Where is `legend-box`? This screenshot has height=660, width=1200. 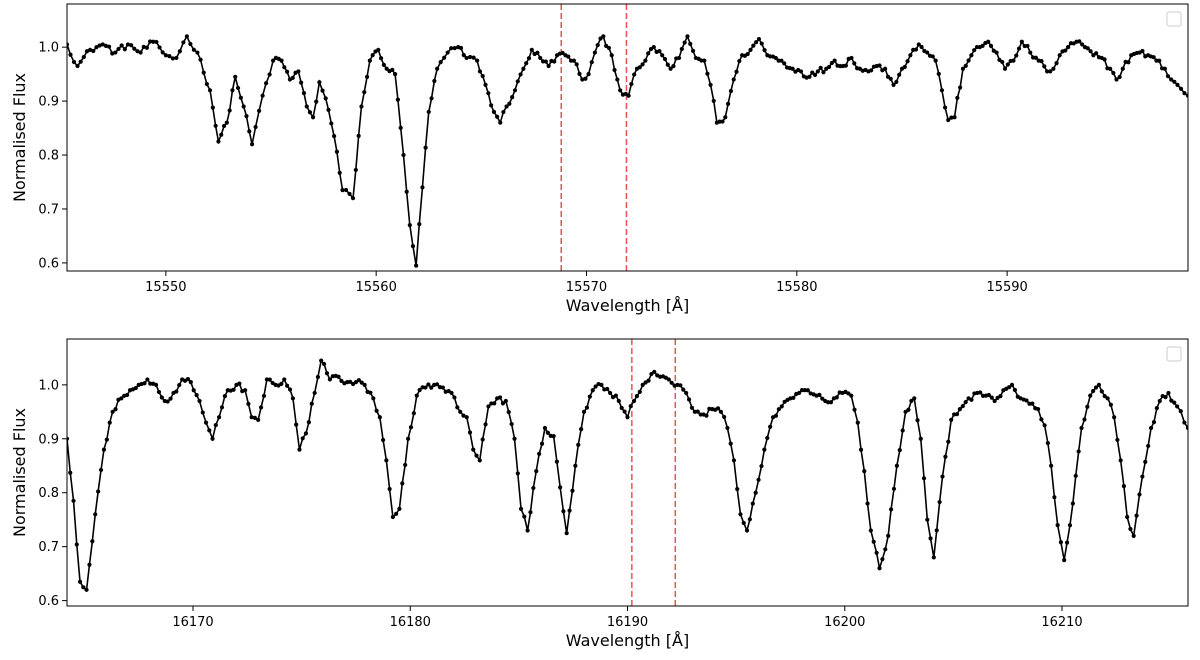 legend-box is located at coordinates (1174, 354).